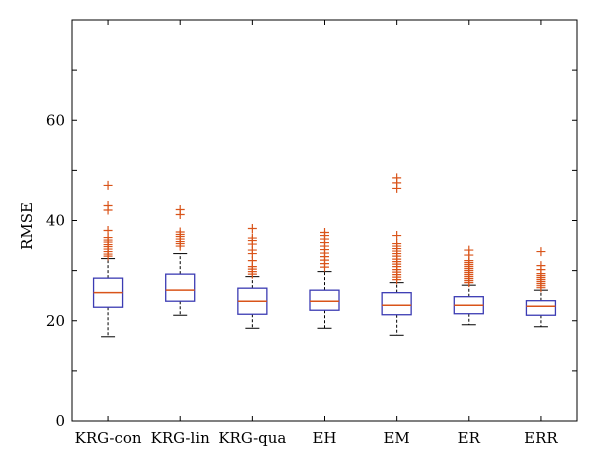 This screenshot has width=600, height=469. I want to click on x-tick-label: KRG-con, so click(108, 438).